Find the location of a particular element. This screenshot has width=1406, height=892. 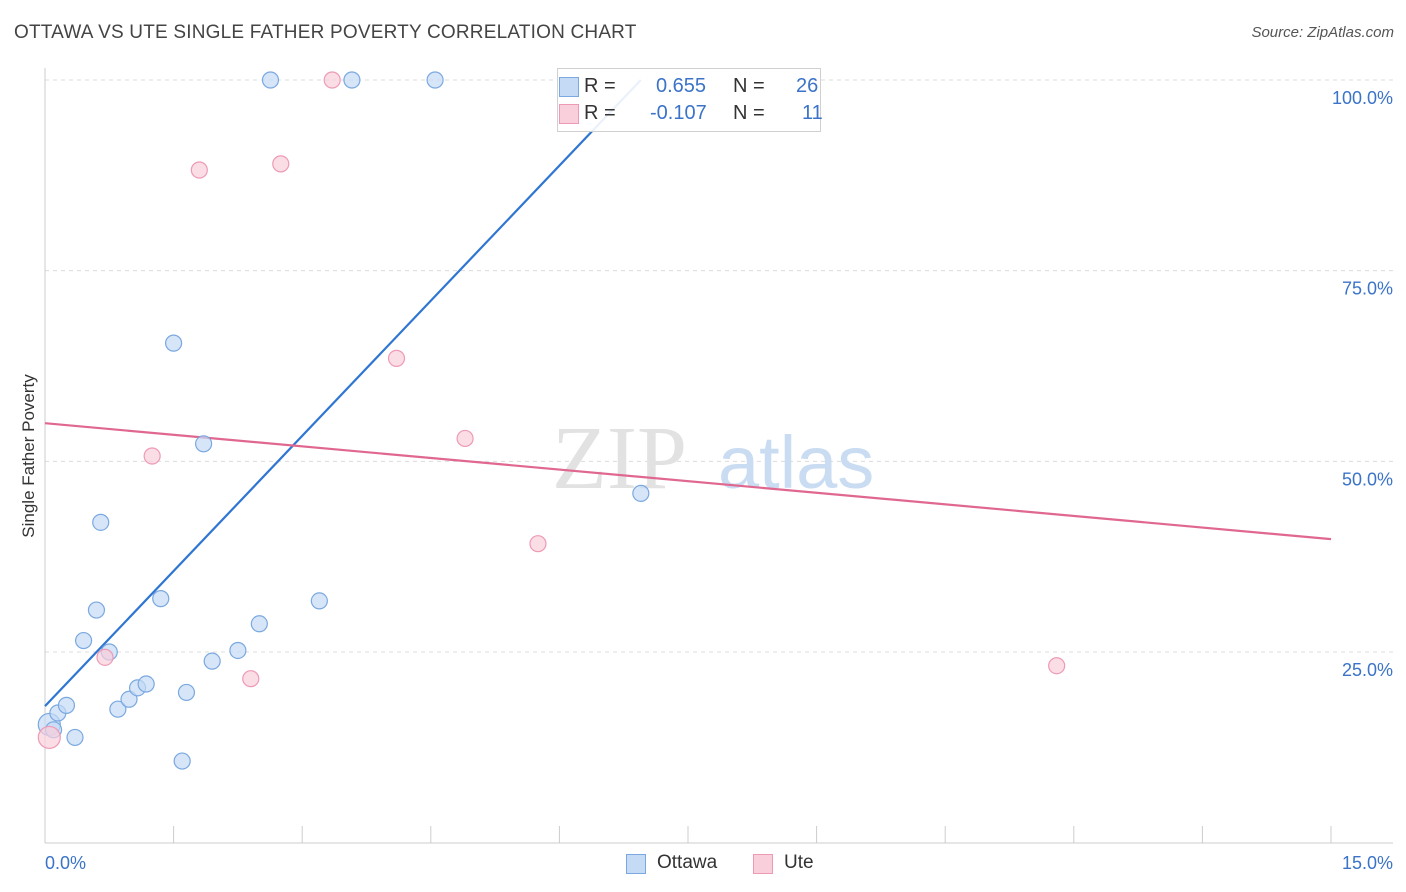

y-axis-label: Single Father Poverty is located at coordinates (28, 456).